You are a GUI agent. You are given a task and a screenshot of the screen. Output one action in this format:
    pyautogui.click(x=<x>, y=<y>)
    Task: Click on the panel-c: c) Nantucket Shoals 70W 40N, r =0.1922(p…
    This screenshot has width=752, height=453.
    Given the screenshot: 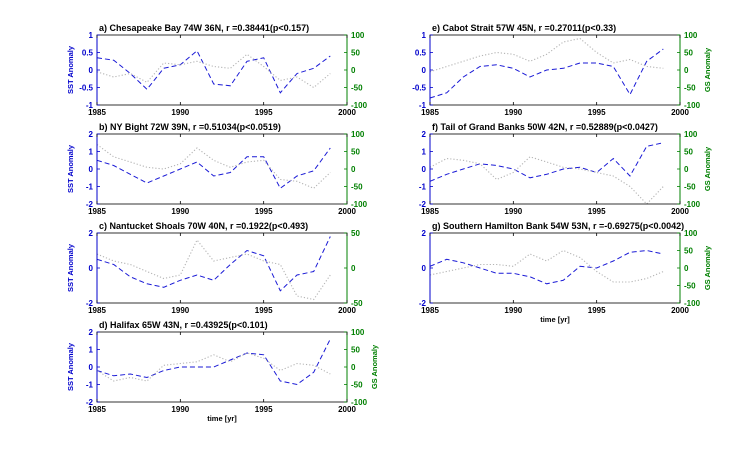 What is the action you would take?
    pyautogui.click(x=214, y=268)
    